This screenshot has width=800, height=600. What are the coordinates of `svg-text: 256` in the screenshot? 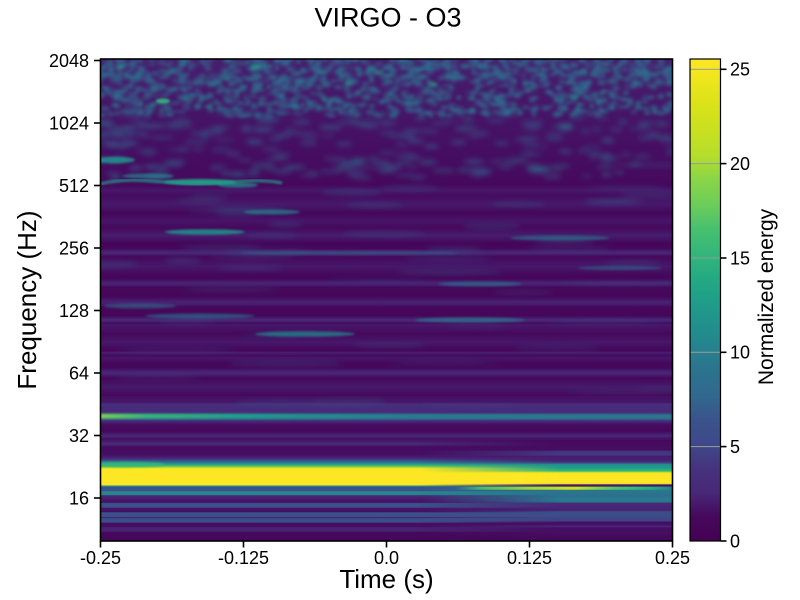 It's located at (74, 248).